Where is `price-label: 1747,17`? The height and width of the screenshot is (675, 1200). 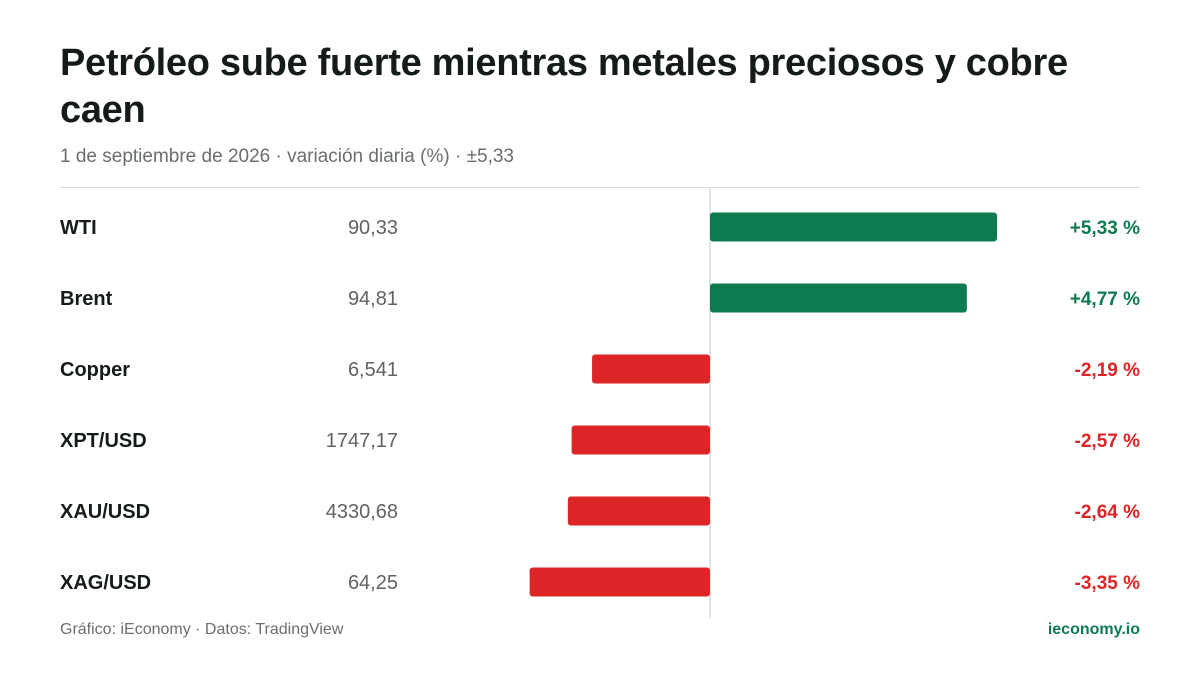 price-label: 1747,17 is located at coordinates (362, 441).